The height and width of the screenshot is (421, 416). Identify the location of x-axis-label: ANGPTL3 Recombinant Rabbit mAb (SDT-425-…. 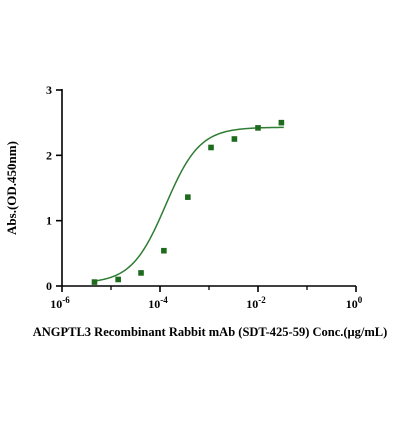
(210, 332).